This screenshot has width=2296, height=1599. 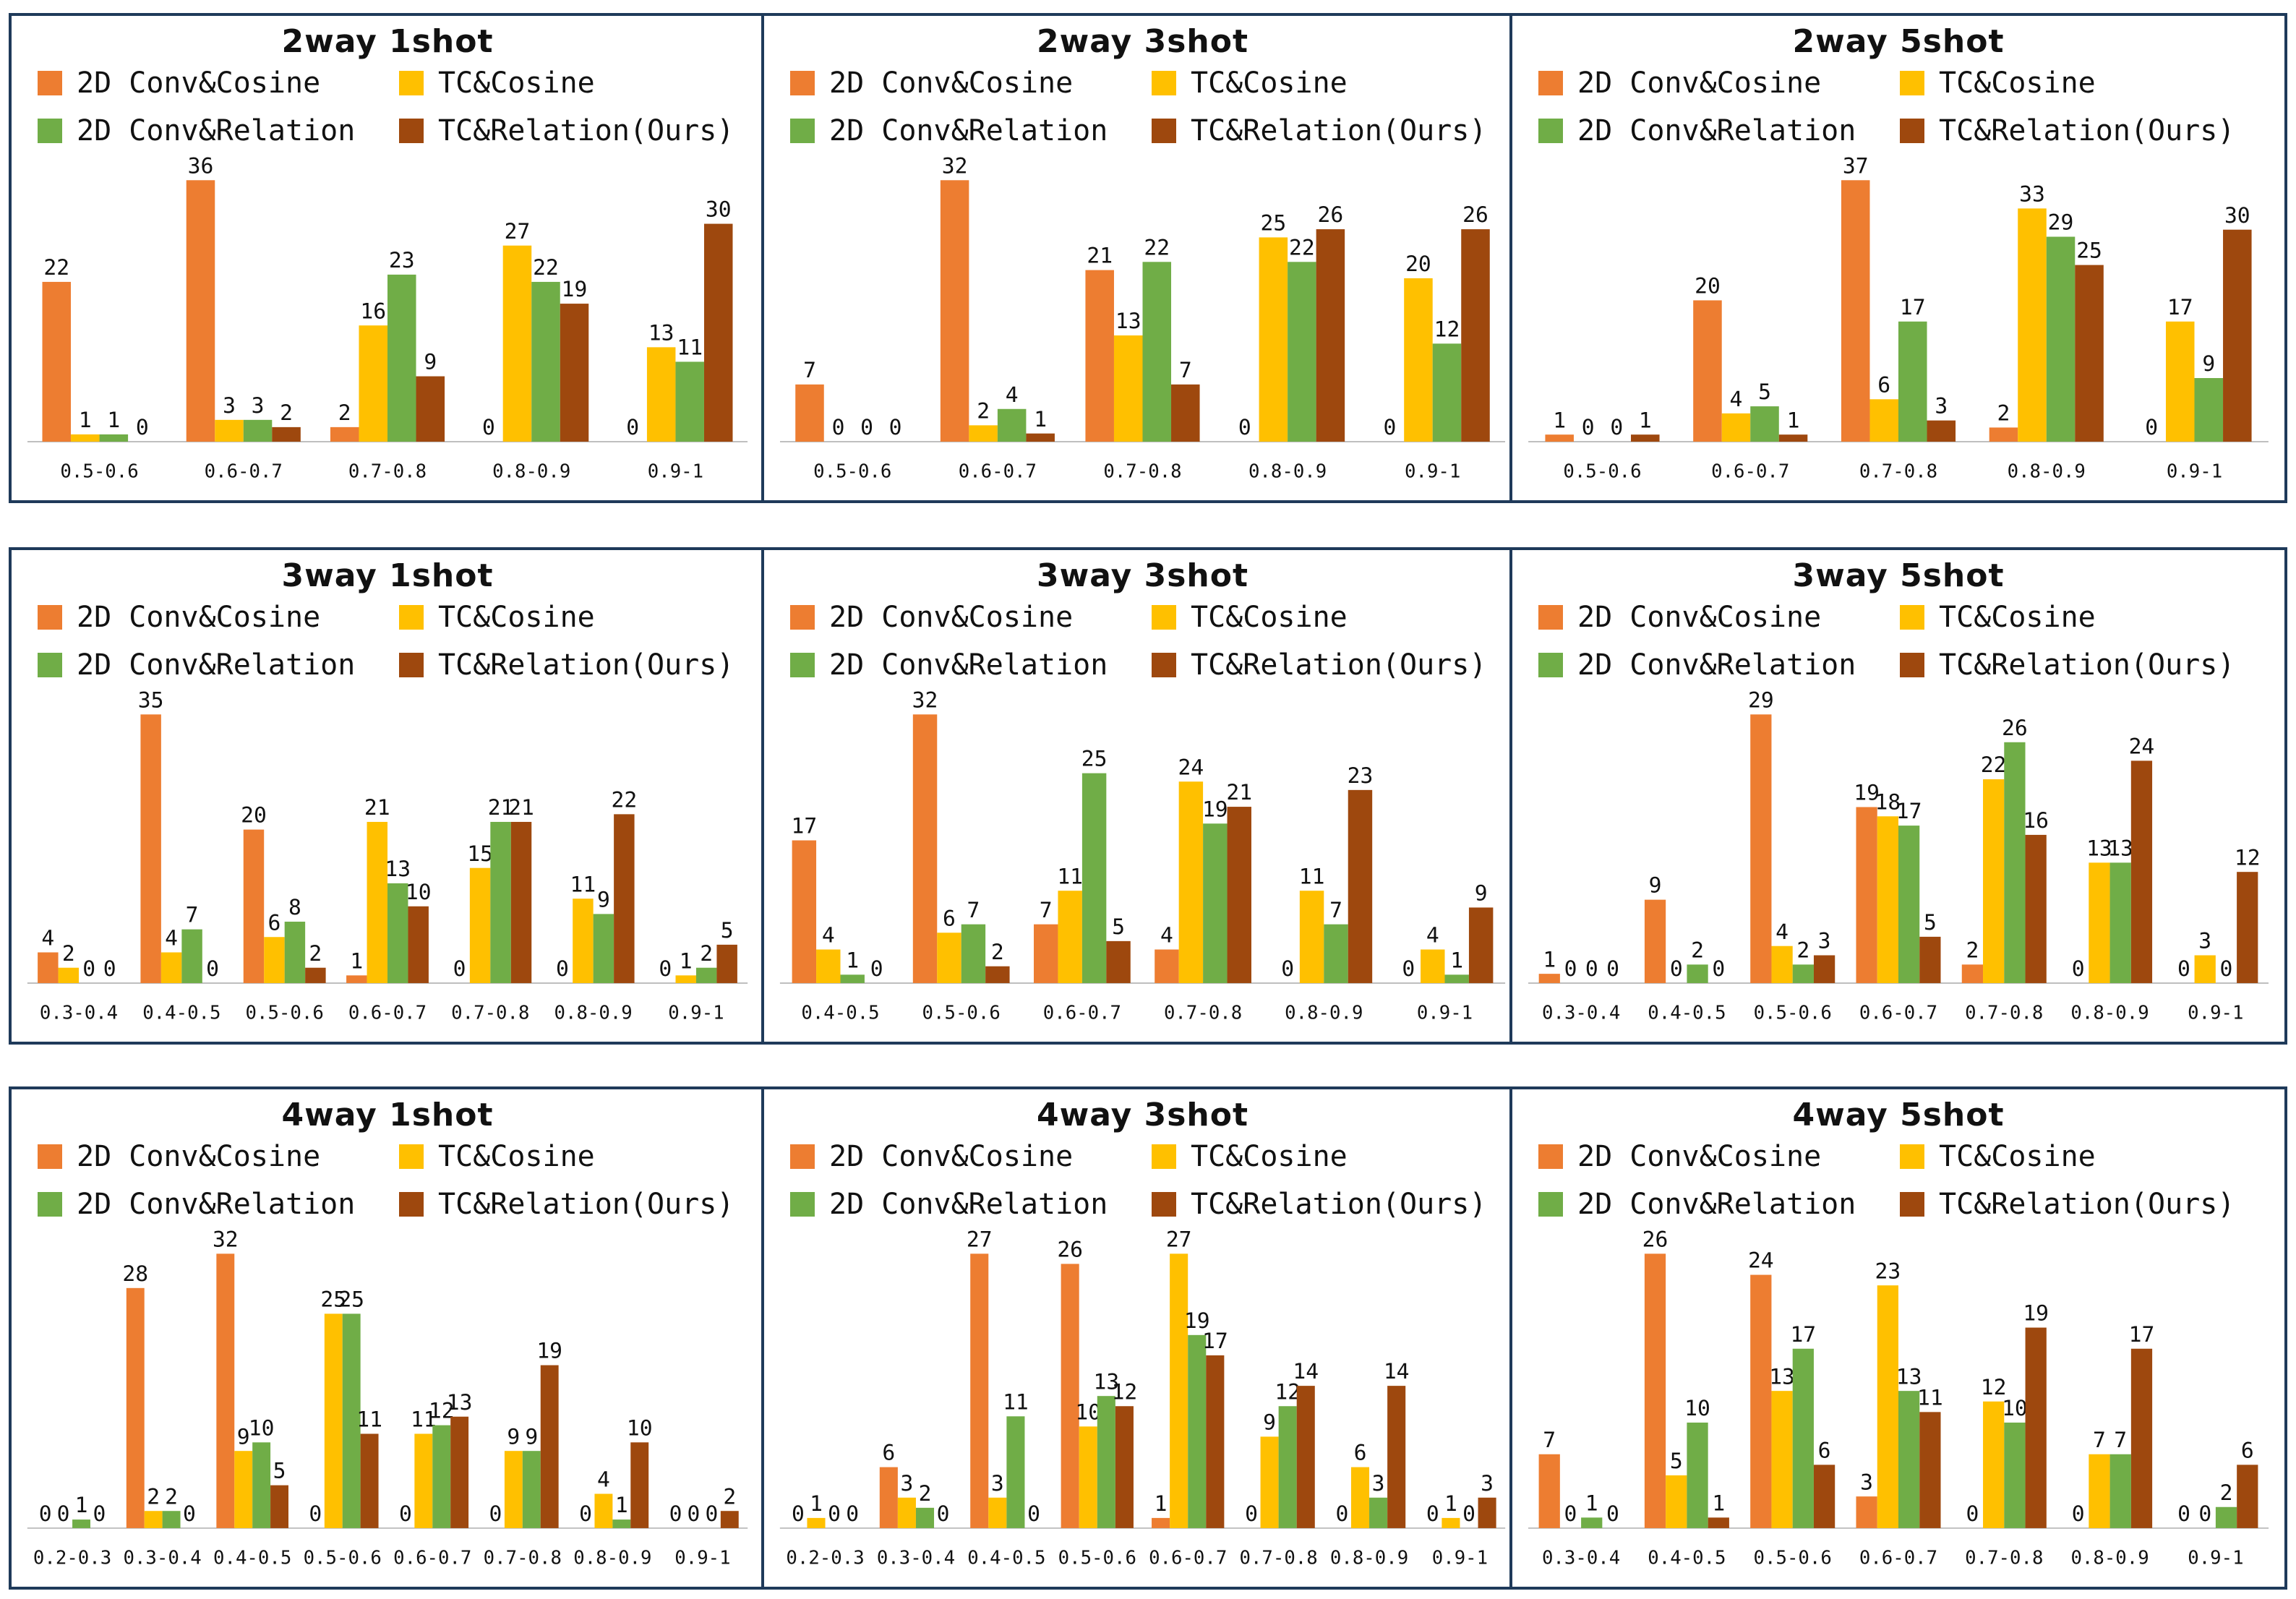 I want to click on bar-2d-conv-relation-0.5-0.6, so click(x=351, y=1421).